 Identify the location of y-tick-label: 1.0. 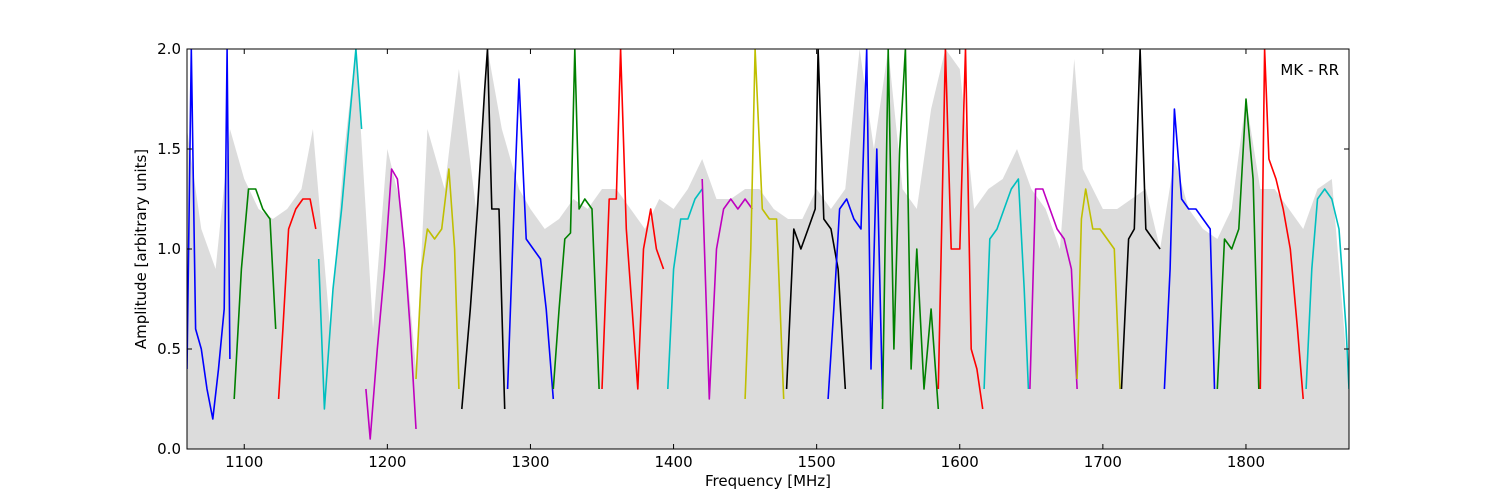
(169, 249).